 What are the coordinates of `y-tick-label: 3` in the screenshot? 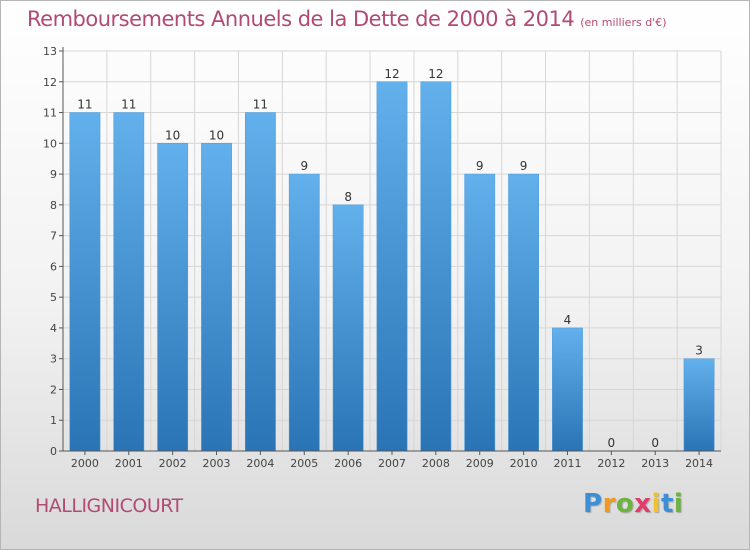 It's located at (53, 359).